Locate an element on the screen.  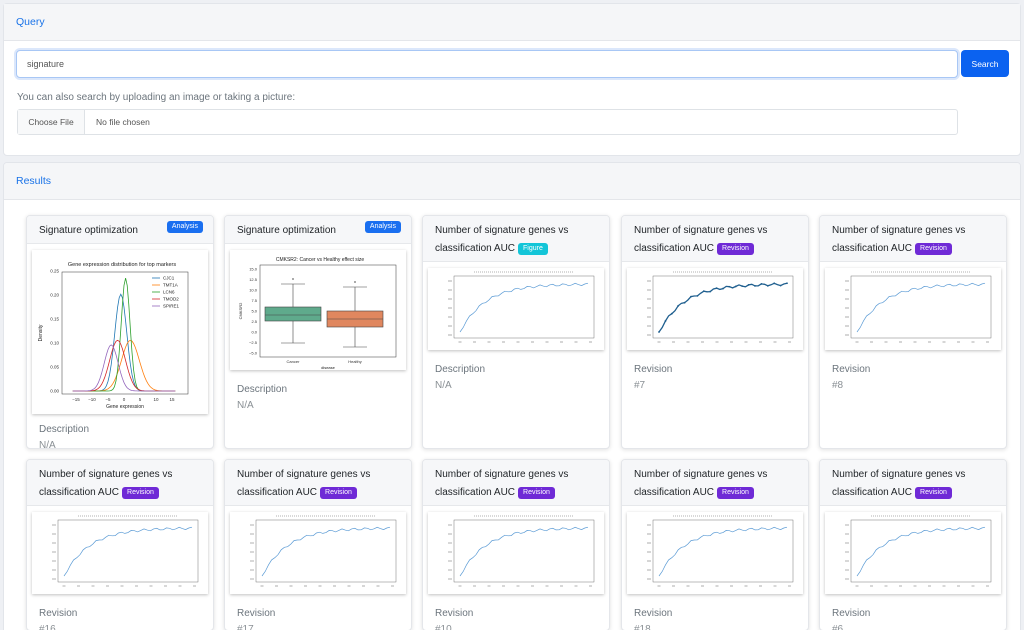
y-tick-label: 0.15 is located at coordinates (54, 319).